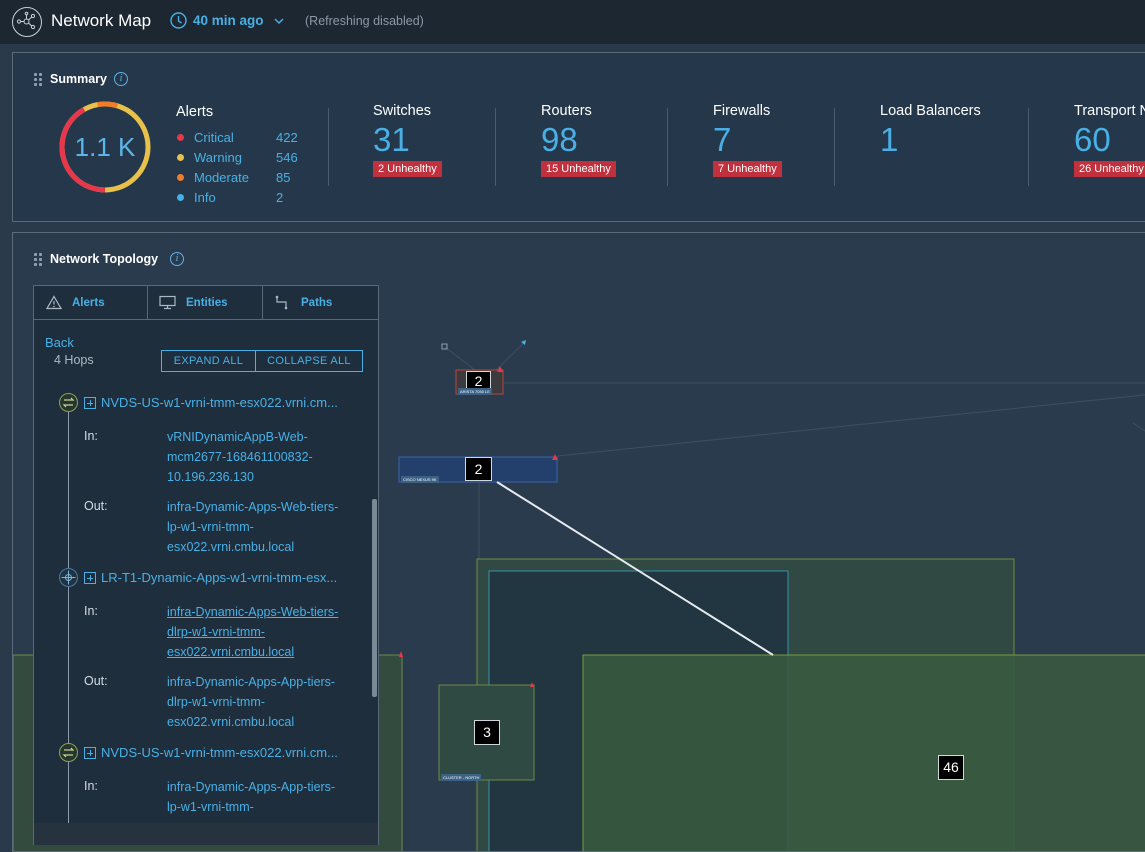  I want to click on stat-load-balancers: Load Balancers 1, so click(930, 131).